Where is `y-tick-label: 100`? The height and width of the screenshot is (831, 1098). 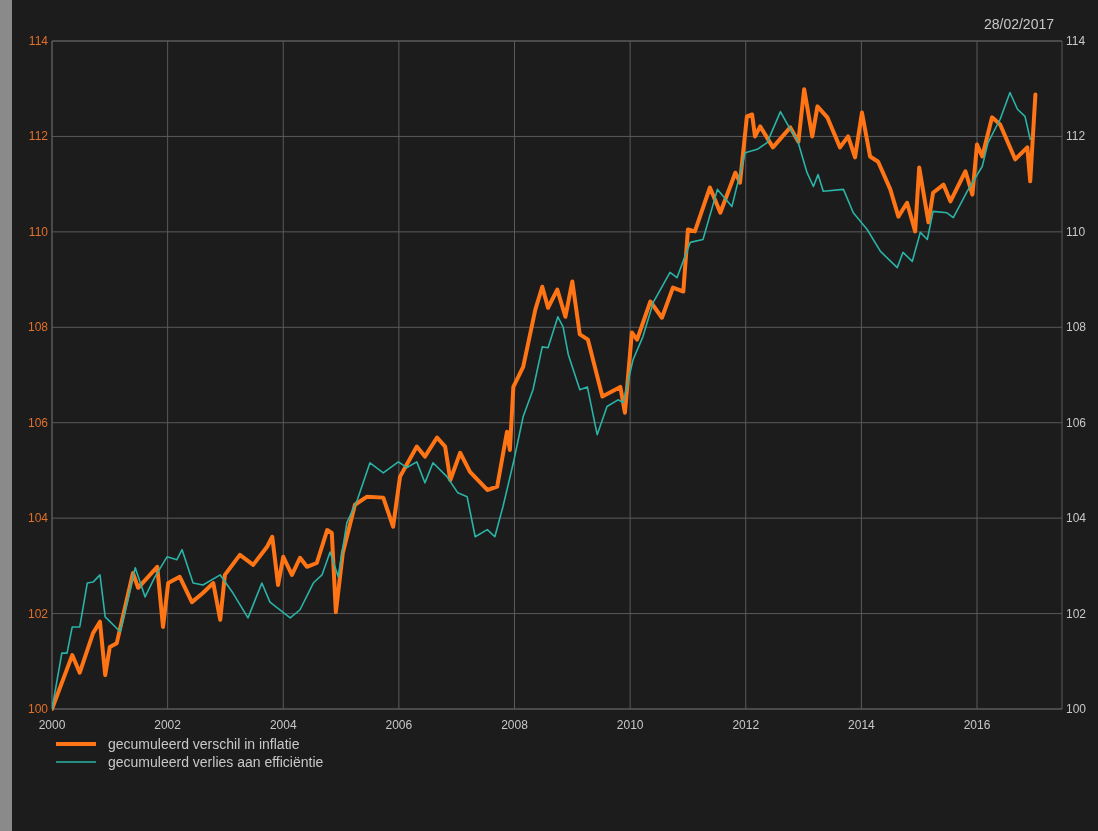
y-tick-label: 100 is located at coordinates (38, 709).